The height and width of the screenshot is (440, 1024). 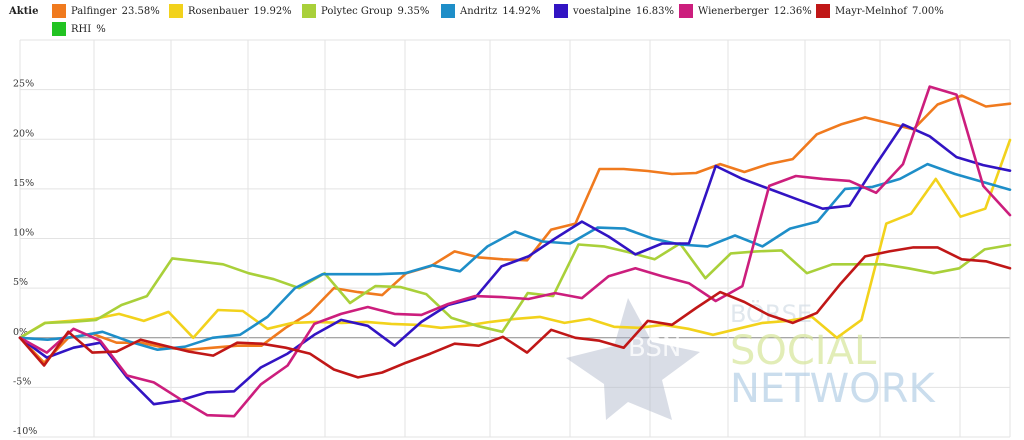 What do you see at coordinates (23, 133) in the screenshot?
I see `y-tick-label: 20%` at bounding box center [23, 133].